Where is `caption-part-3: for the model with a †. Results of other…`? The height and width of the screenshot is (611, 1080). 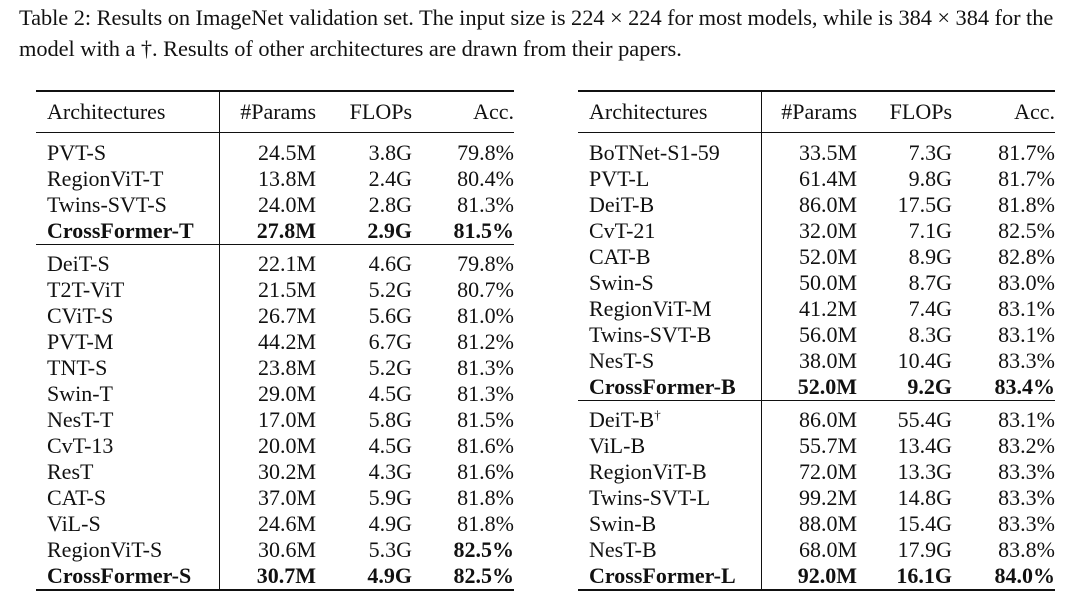
caption-part-3: for the model with a †. Results of other… is located at coordinates (536, 33).